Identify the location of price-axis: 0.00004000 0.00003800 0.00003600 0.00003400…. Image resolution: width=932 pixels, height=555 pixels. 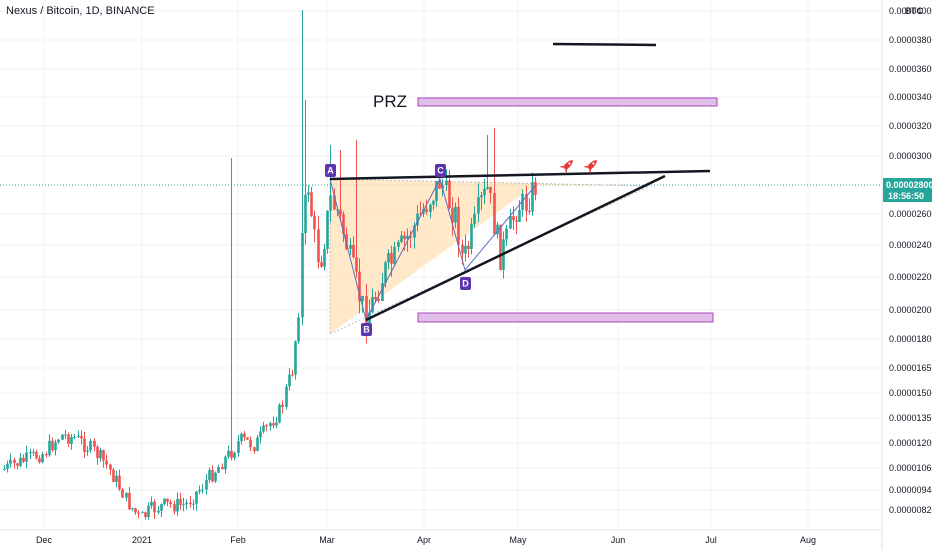
(906, 275).